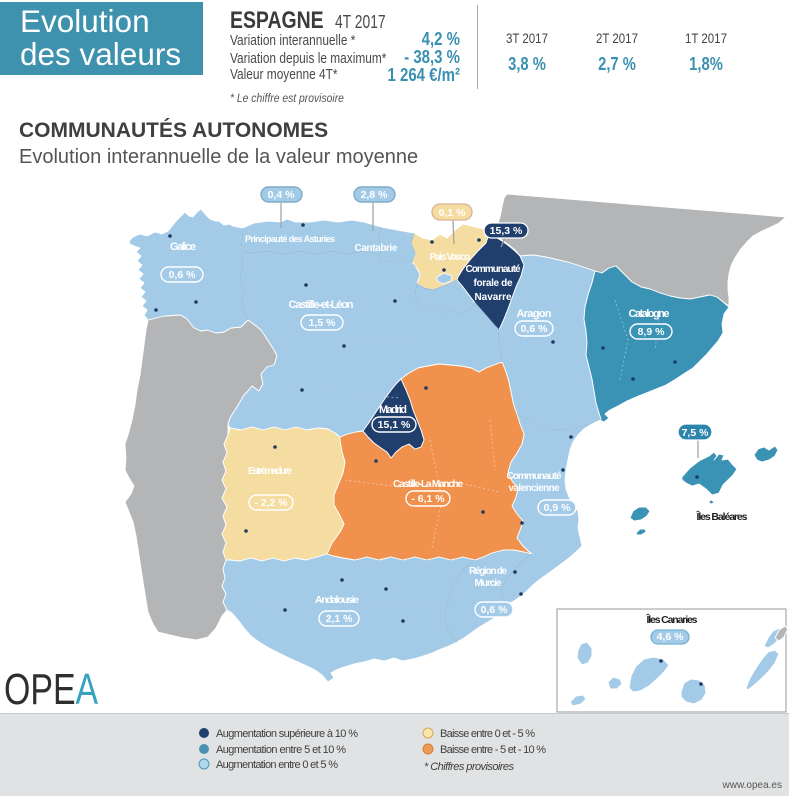 The width and height of the screenshot is (789, 796). I want to click on svg-text: Pais Vasco, so click(450, 257).